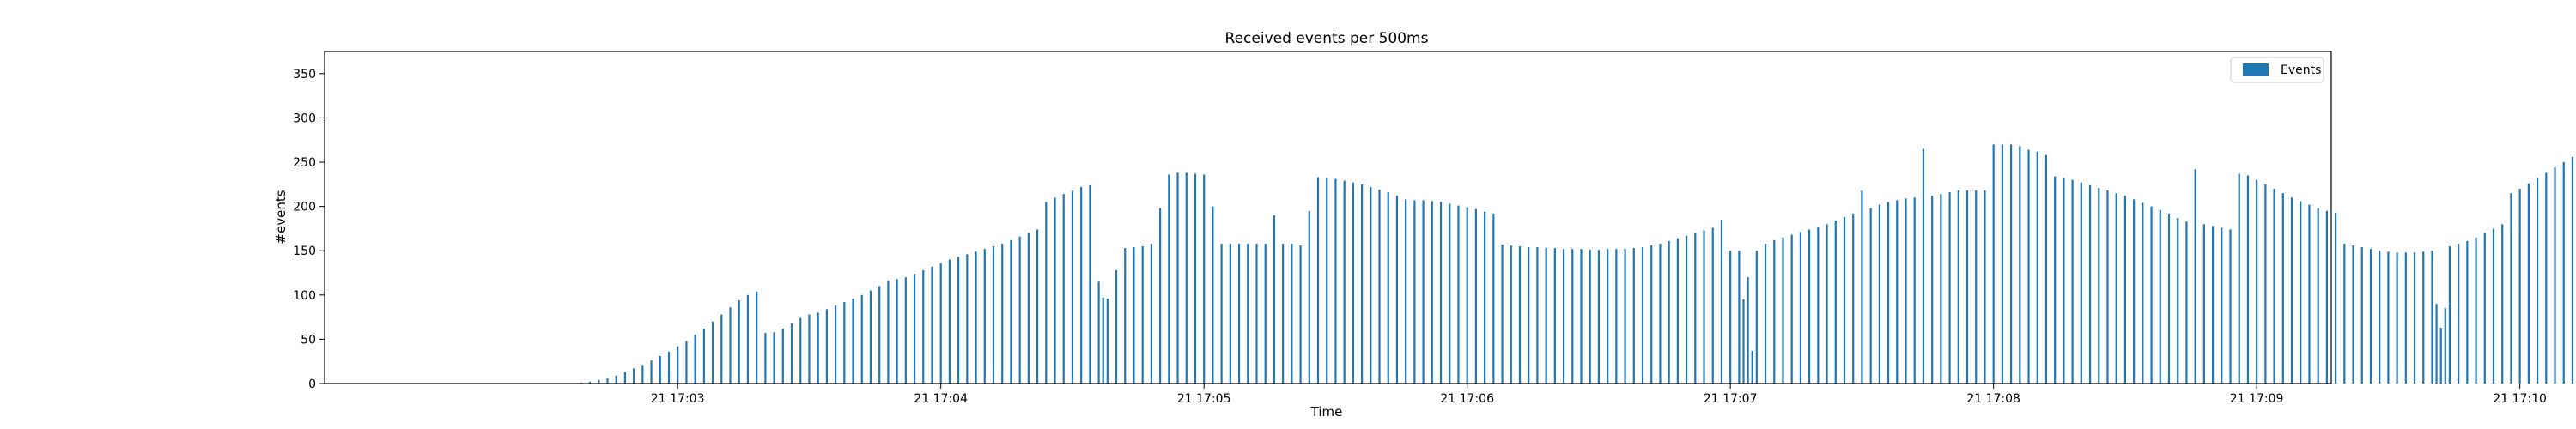 This screenshot has height=429, width=2576. What do you see at coordinates (1731, 399) in the screenshot?
I see `x-tick-label: 21 17:07` at bounding box center [1731, 399].